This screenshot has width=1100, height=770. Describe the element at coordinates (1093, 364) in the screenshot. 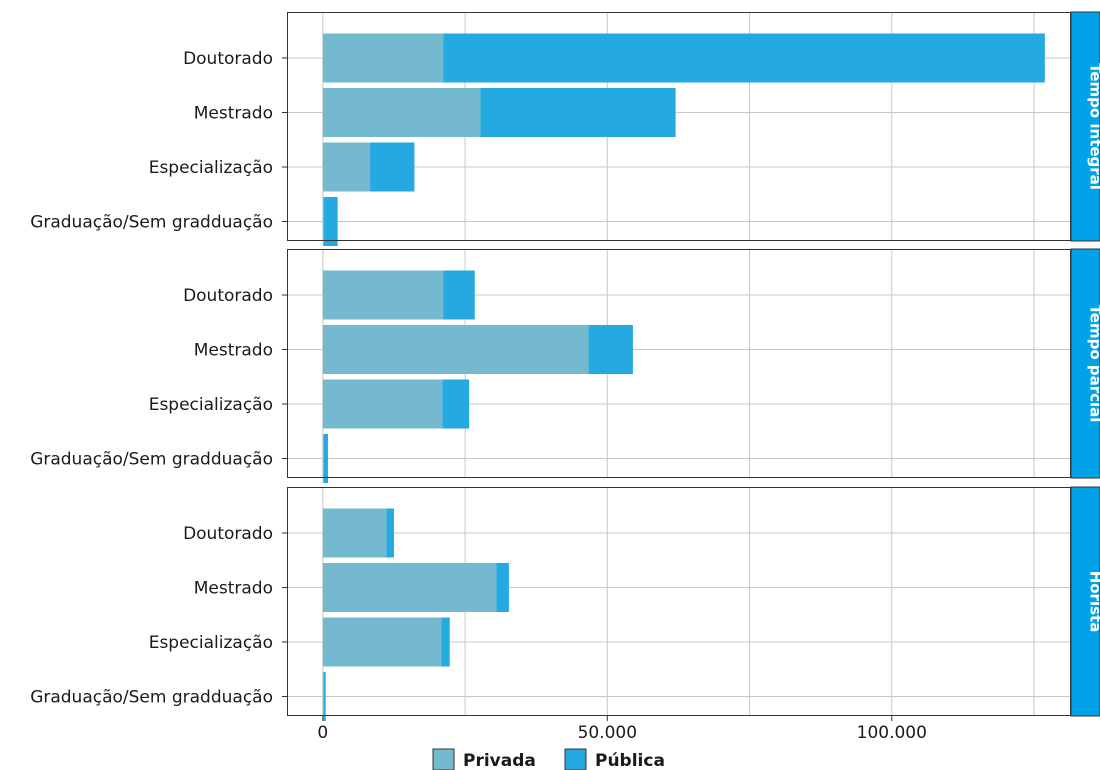

I see `facet-strip-label: Tempo parcial` at that location.